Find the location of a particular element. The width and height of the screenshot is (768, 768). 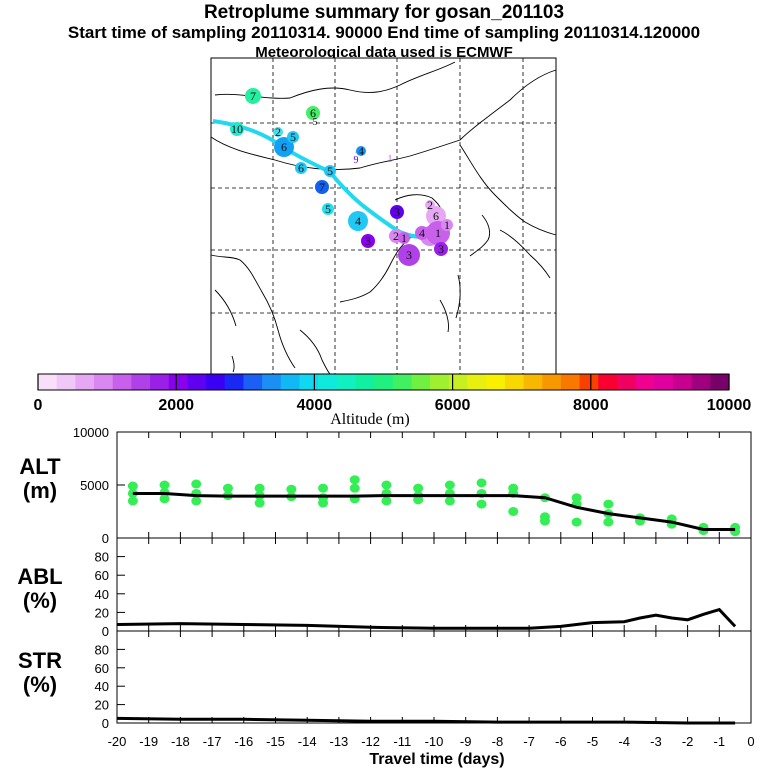

x-tick-label: -19 is located at coordinates (148, 741).